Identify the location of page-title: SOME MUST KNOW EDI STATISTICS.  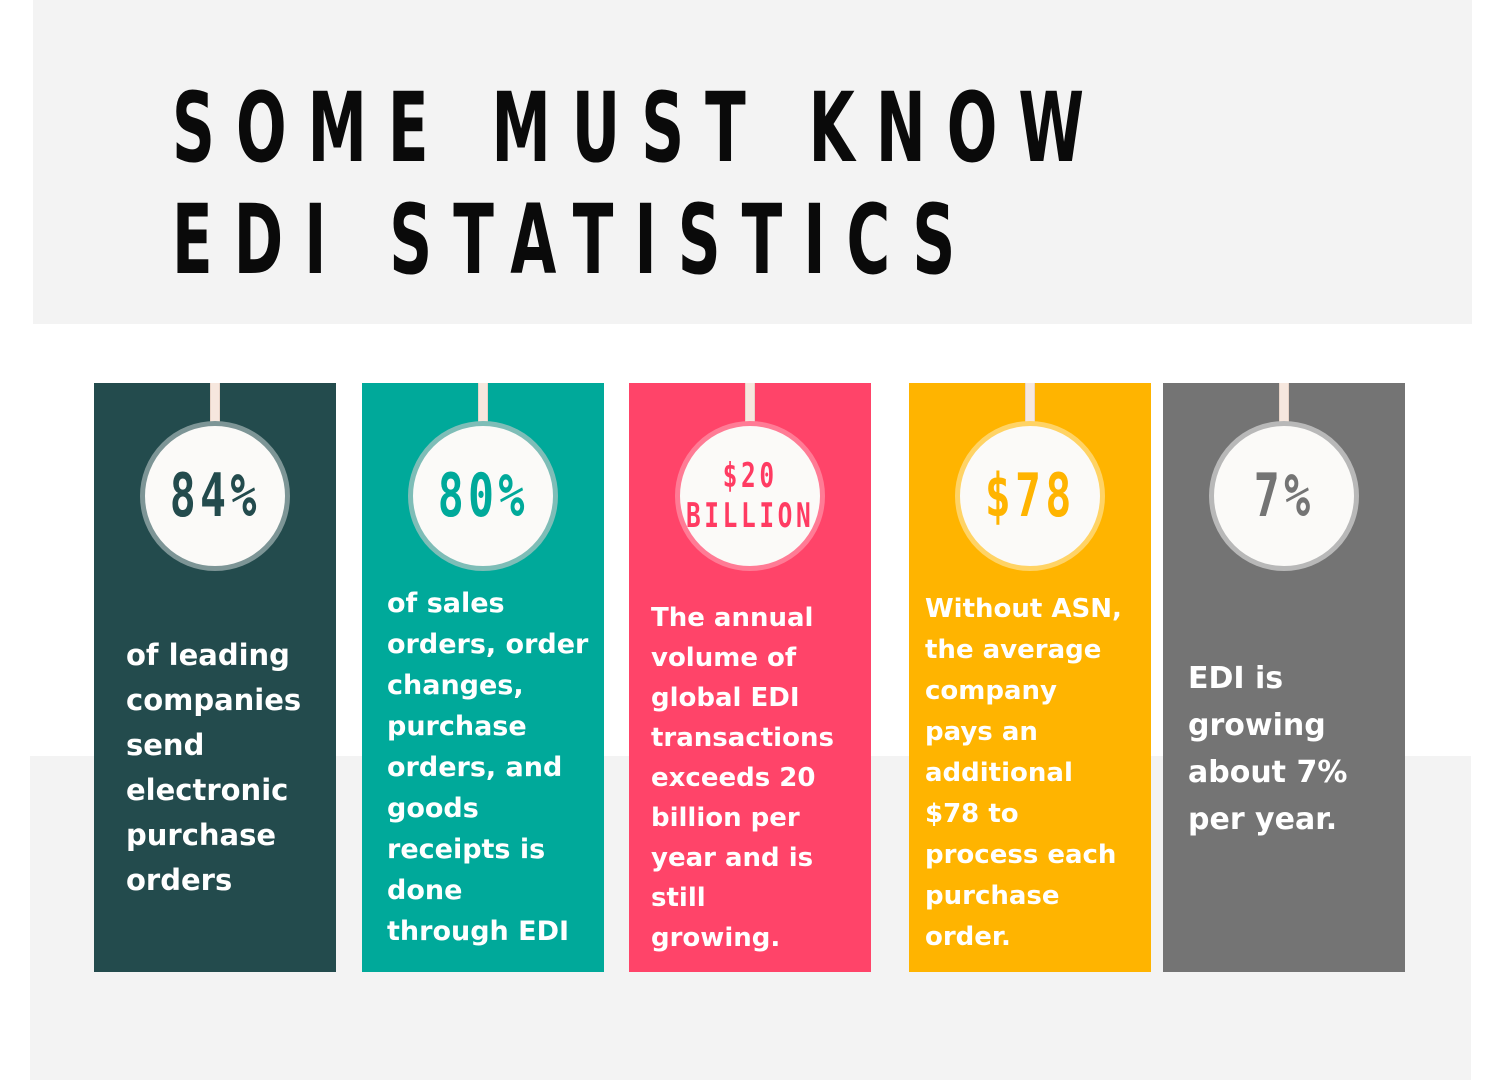
(638, 184).